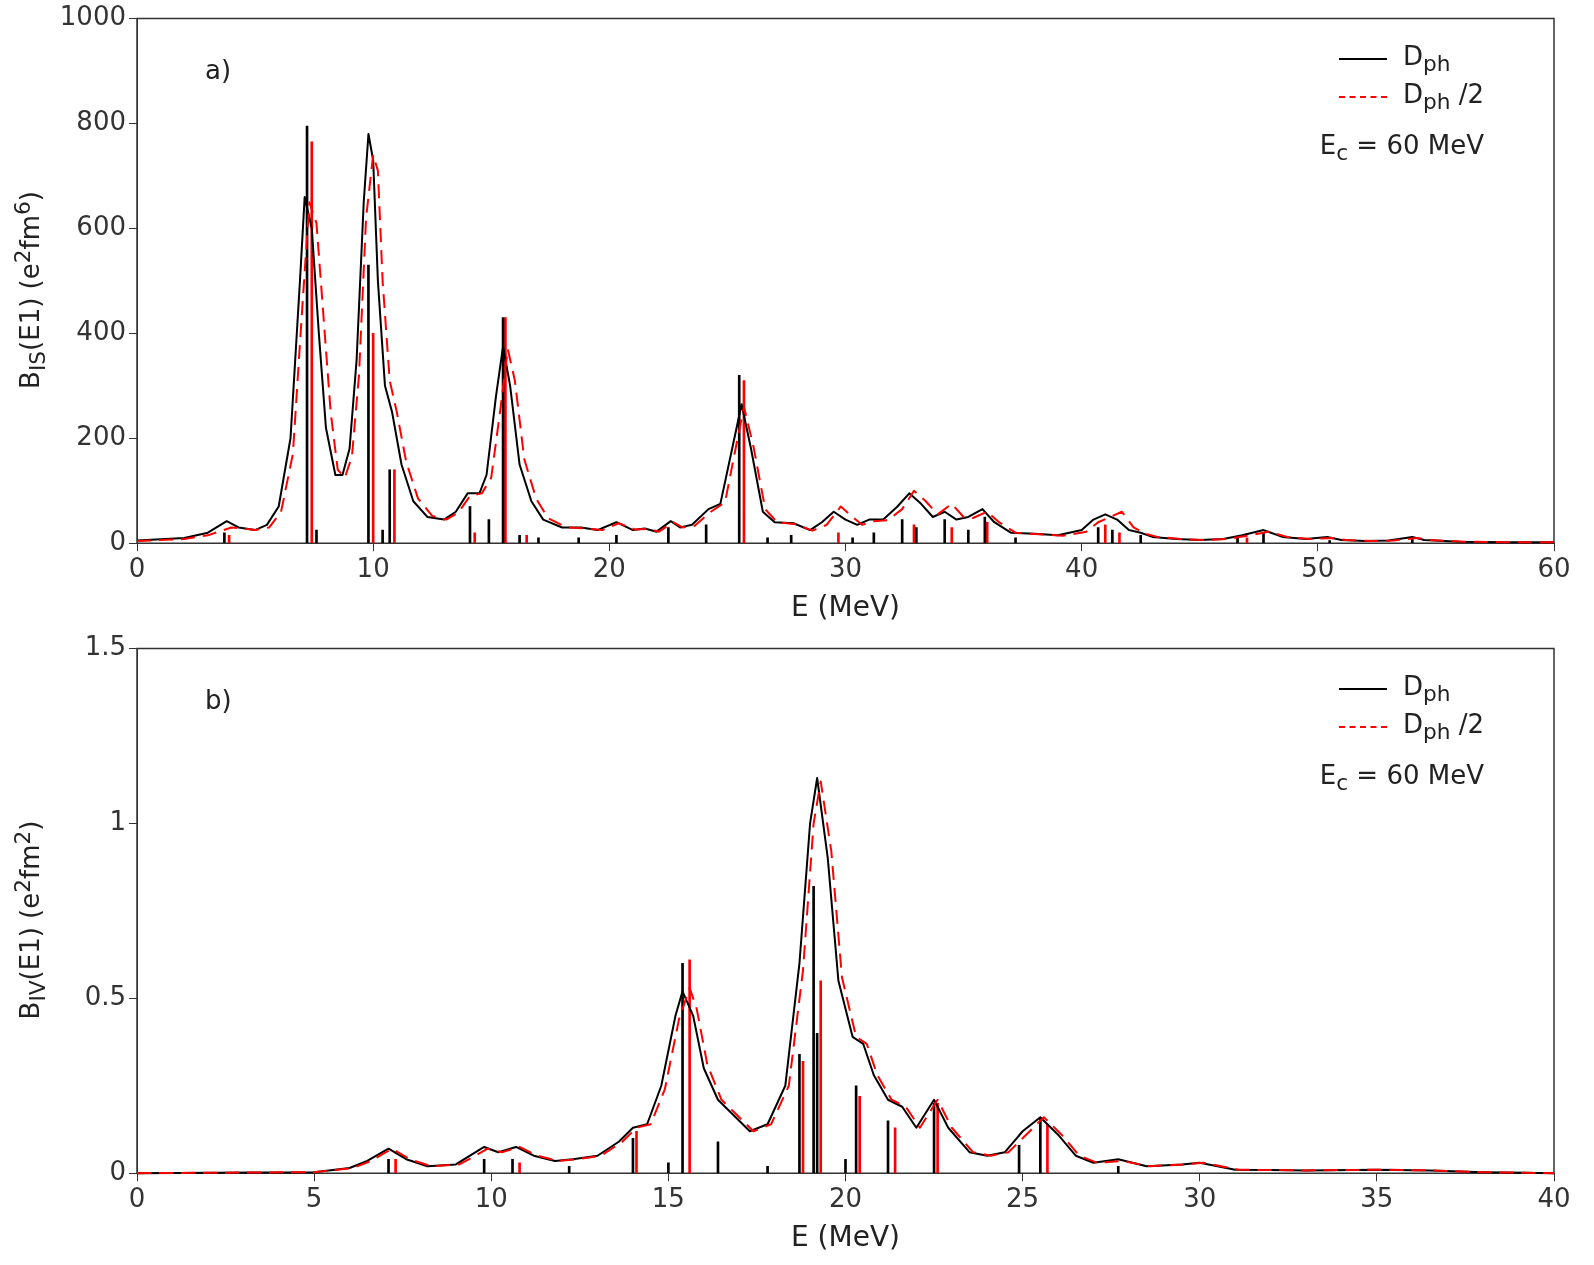  Describe the element at coordinates (1023, 1197) in the screenshot. I see `x-tick-label: 25` at that location.